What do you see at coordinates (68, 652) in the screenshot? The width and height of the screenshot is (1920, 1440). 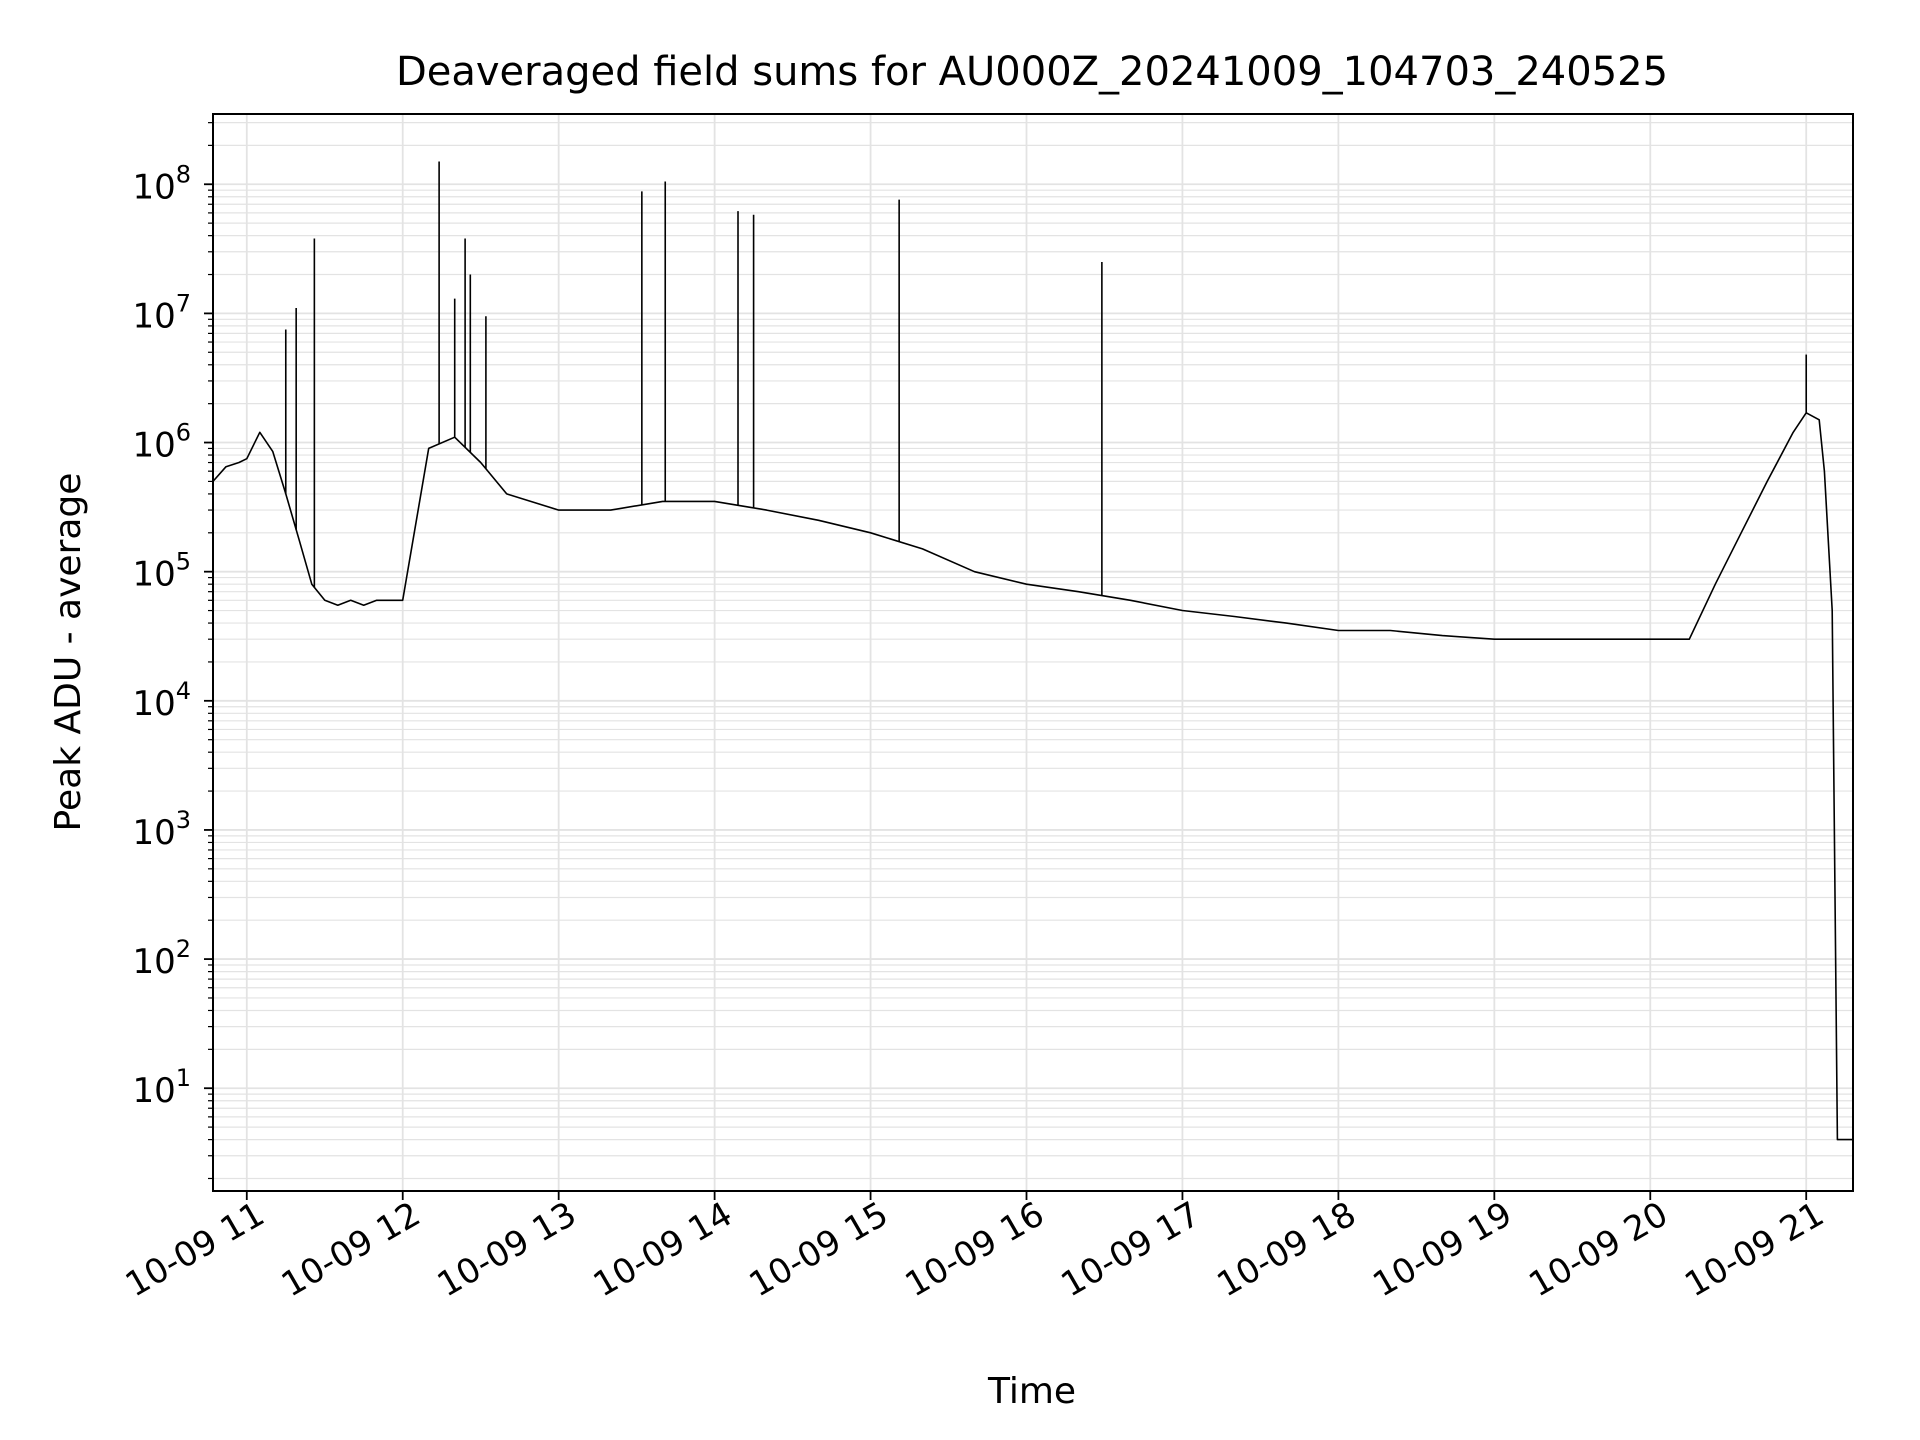 I see `y-axis-label: Peak ADU - average` at bounding box center [68, 652].